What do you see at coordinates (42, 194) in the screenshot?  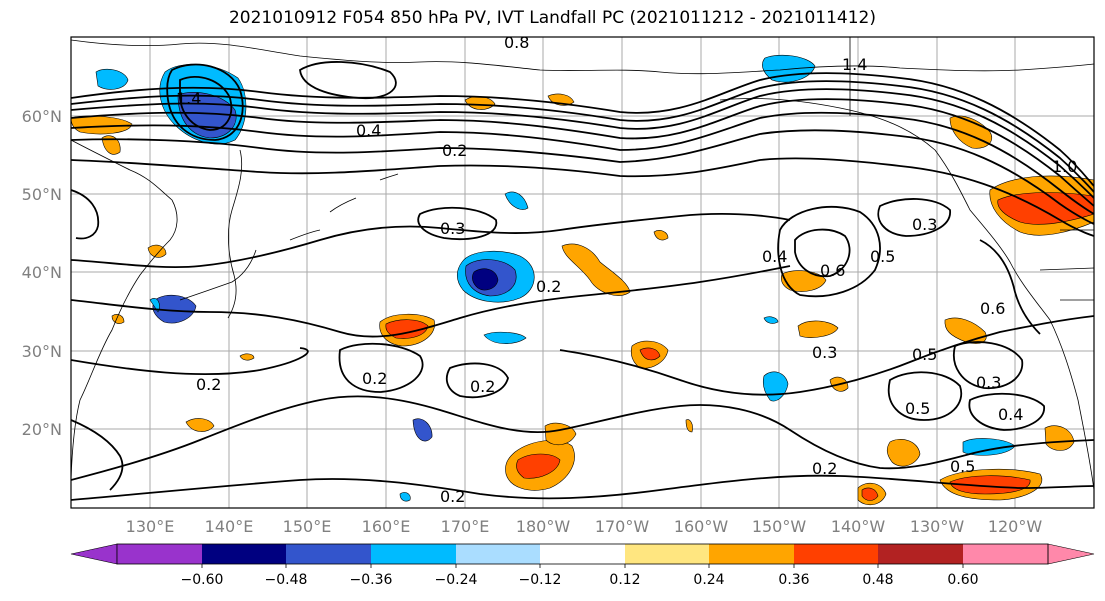 I see `lat-label: 50°N` at bounding box center [42, 194].